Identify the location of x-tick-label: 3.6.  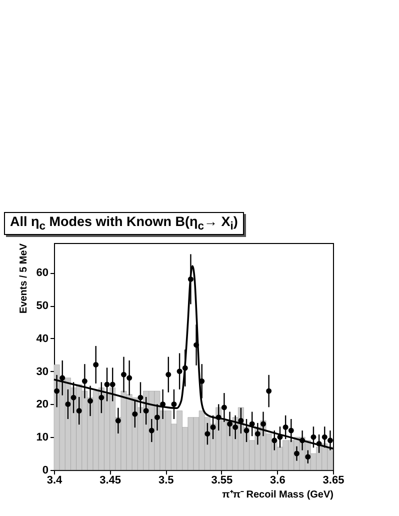
(278, 480).